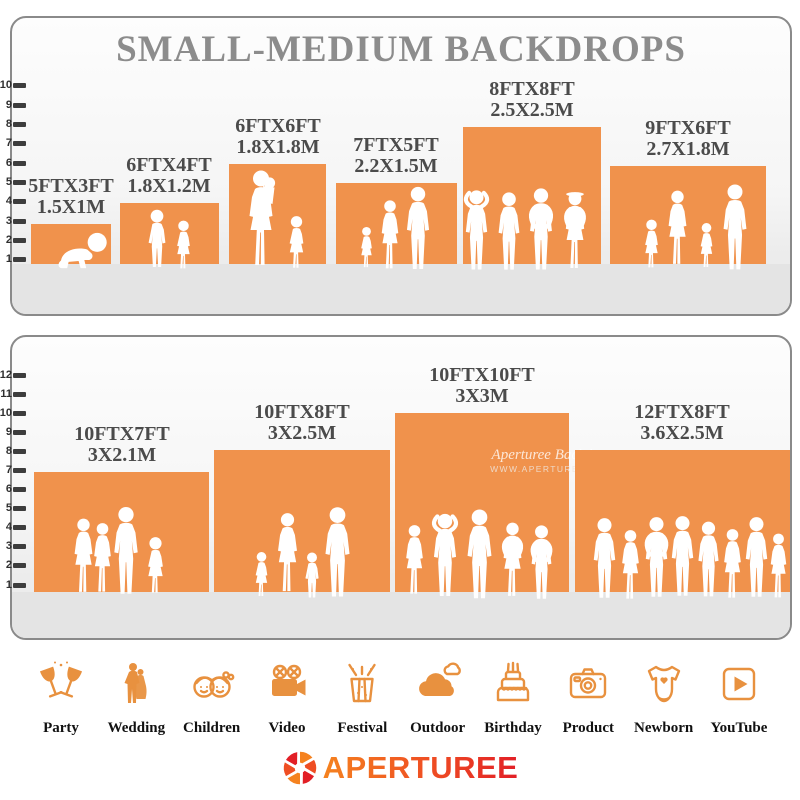 This screenshot has width=800, height=800. I want to click on backdrop-label-10ftx7ft: 10FTX7FT 3X2.1M, so click(122, 444).